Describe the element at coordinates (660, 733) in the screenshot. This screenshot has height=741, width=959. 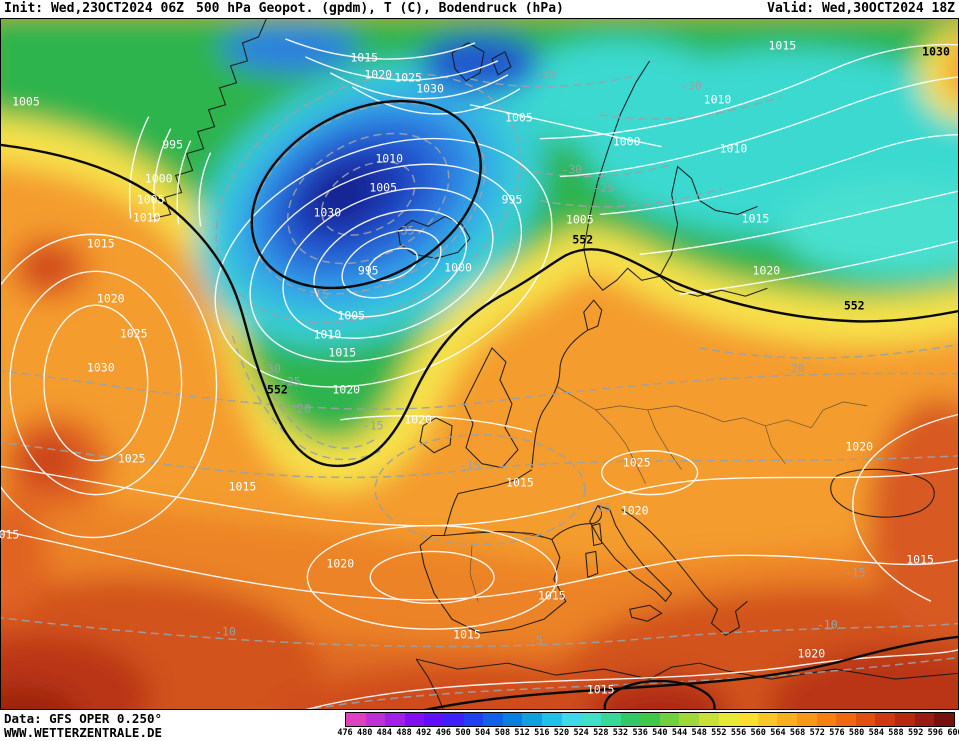
I see `colorbar-tick: 540` at that location.